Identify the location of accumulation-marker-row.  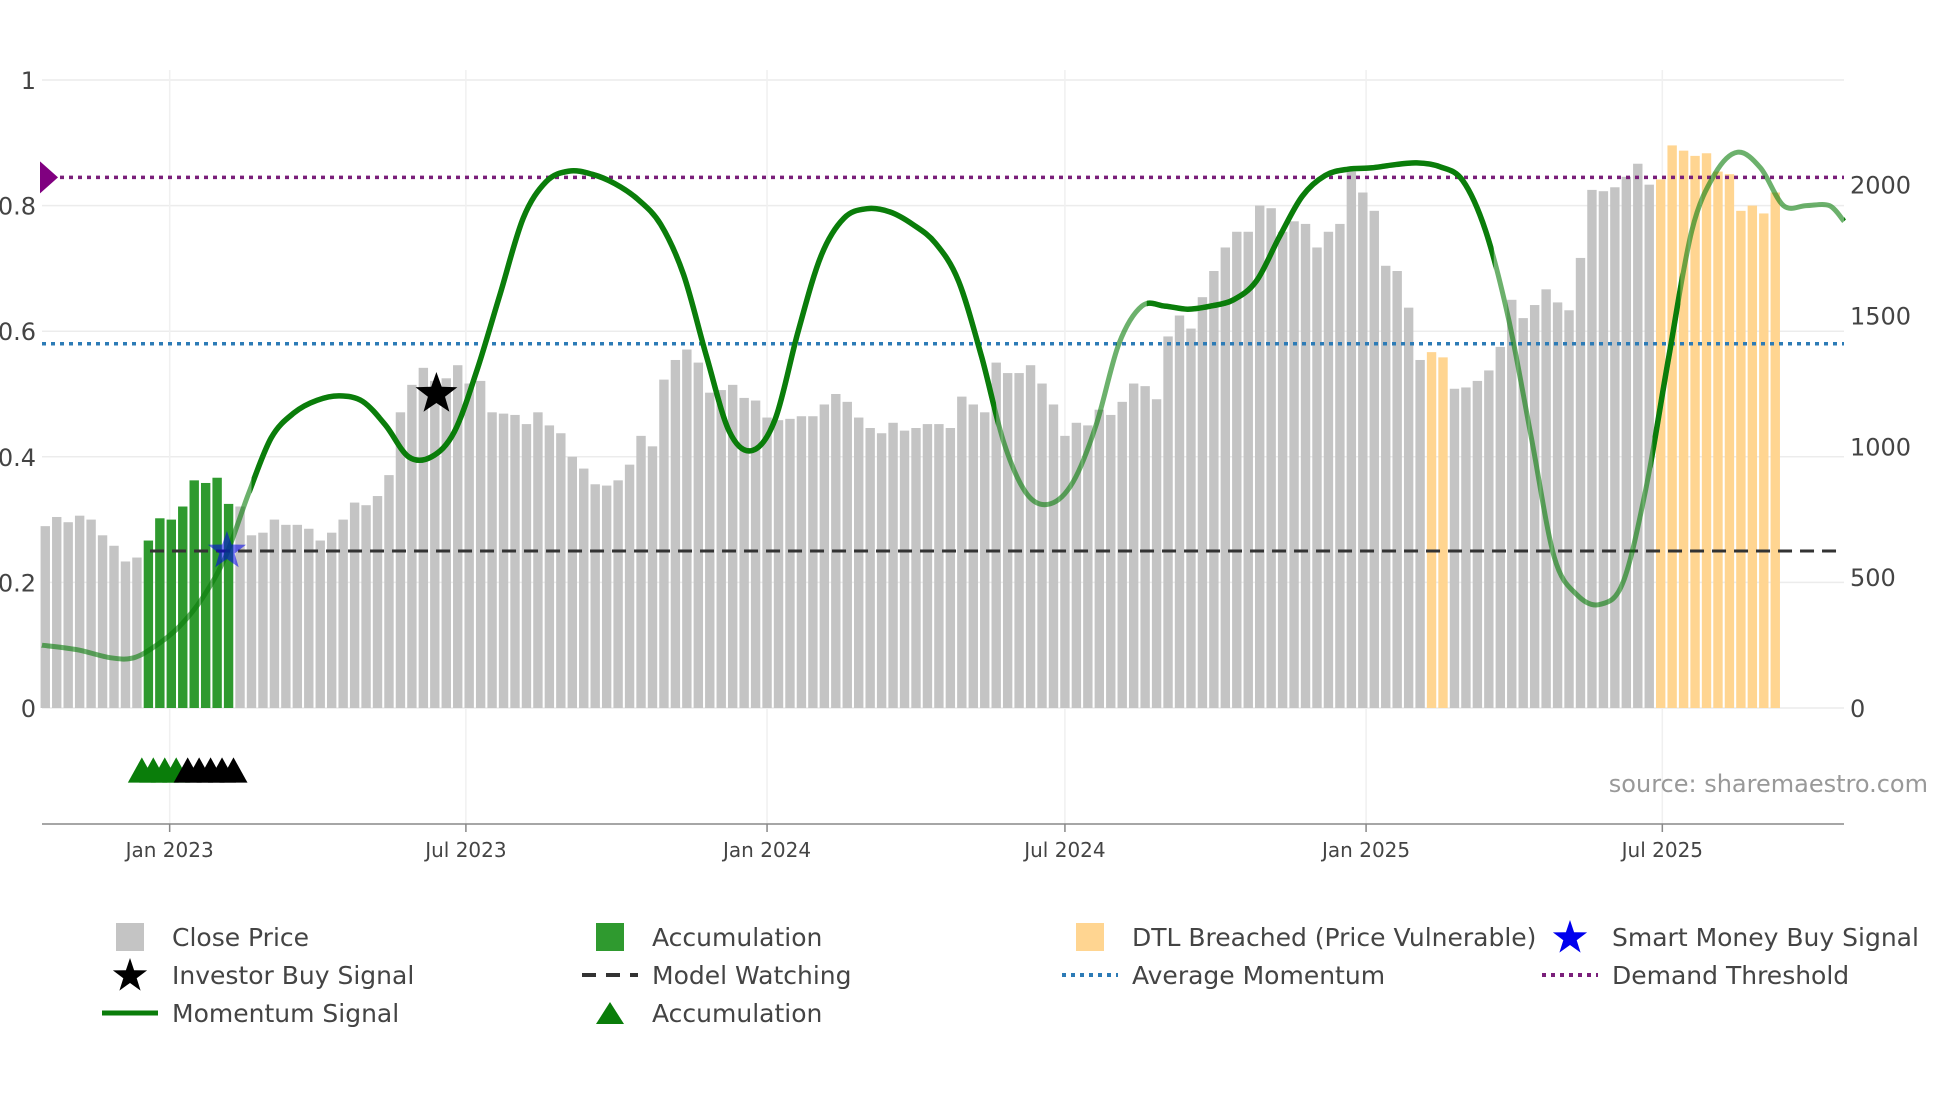
(187, 770).